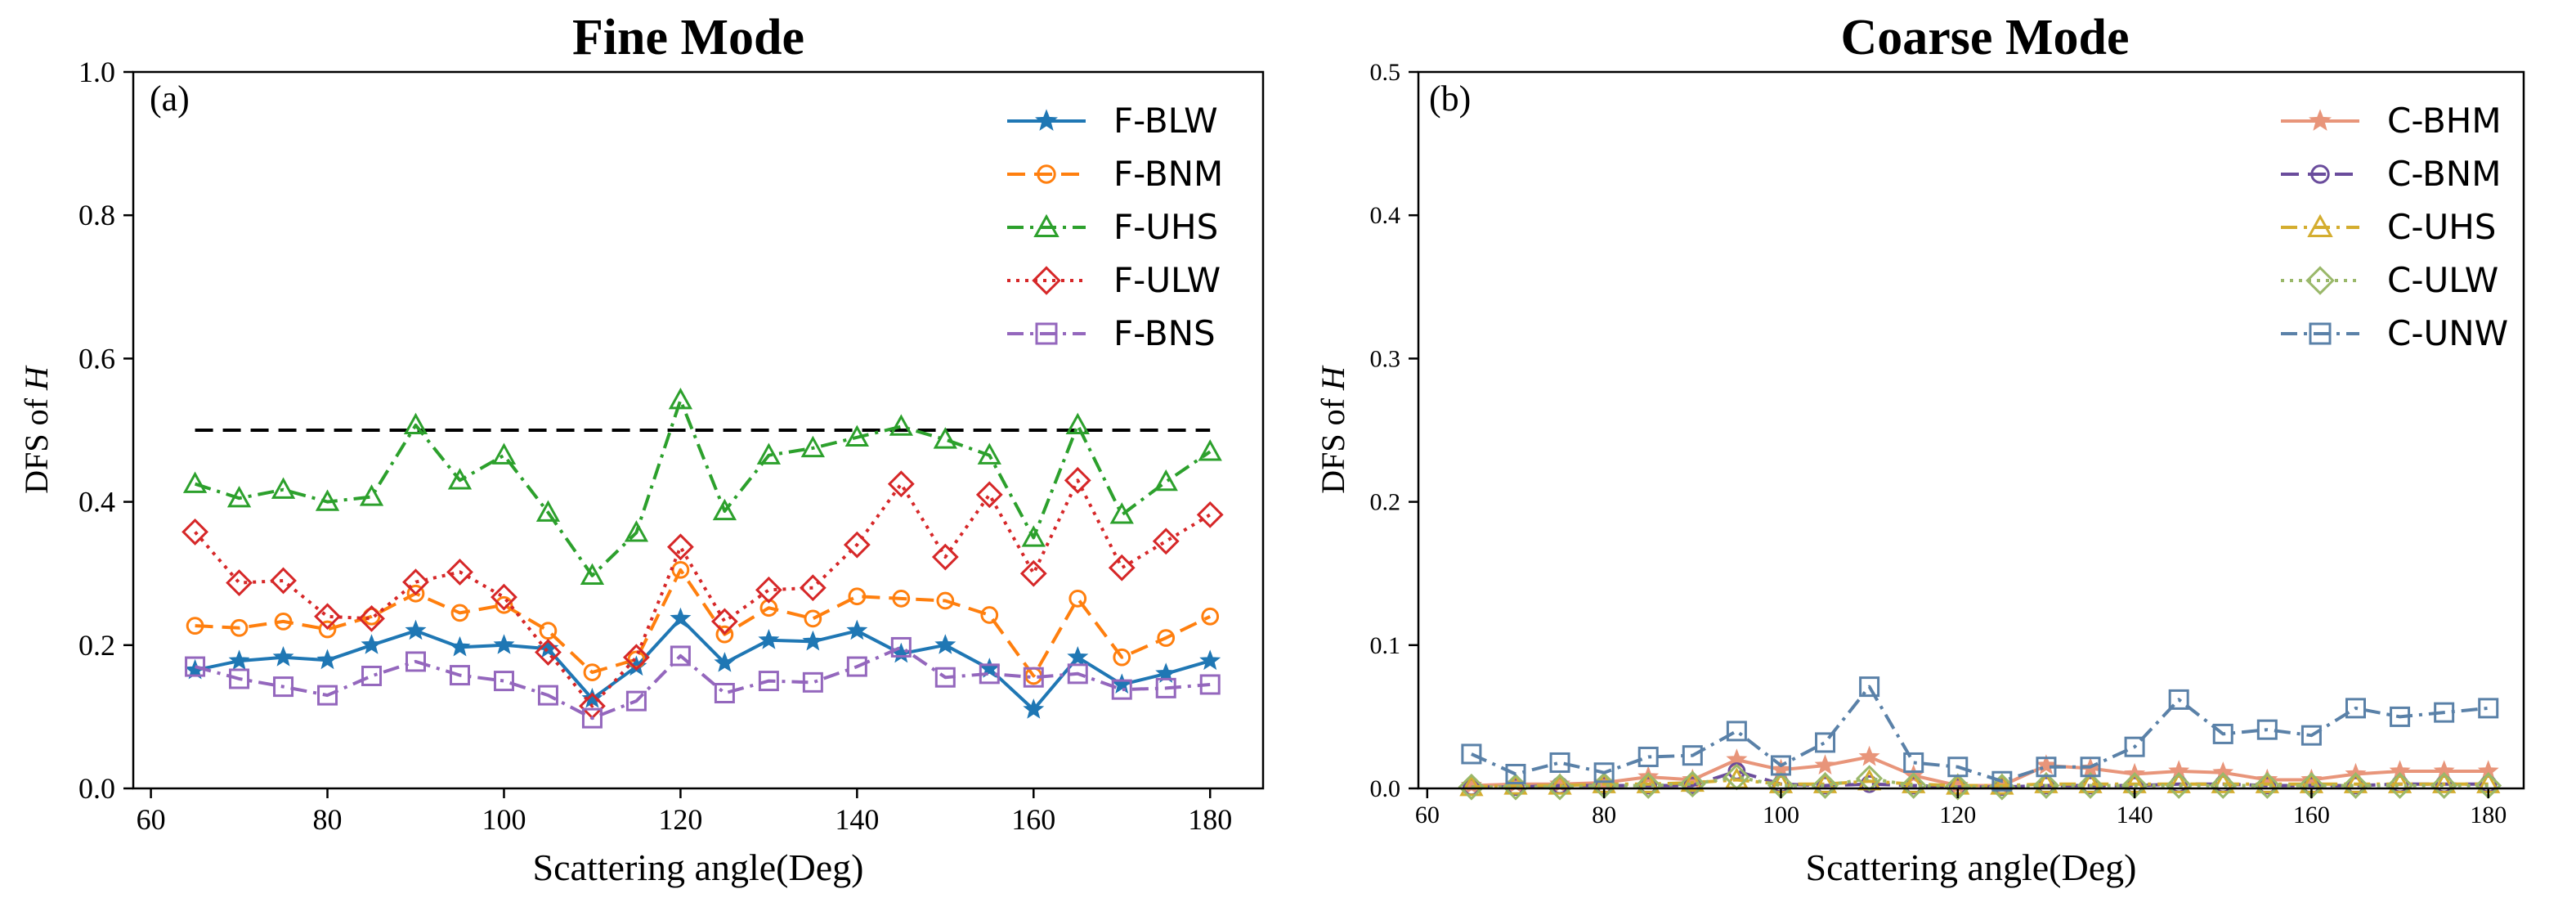  What do you see at coordinates (2448, 333) in the screenshot?
I see `legend-label: C-UNW` at bounding box center [2448, 333].